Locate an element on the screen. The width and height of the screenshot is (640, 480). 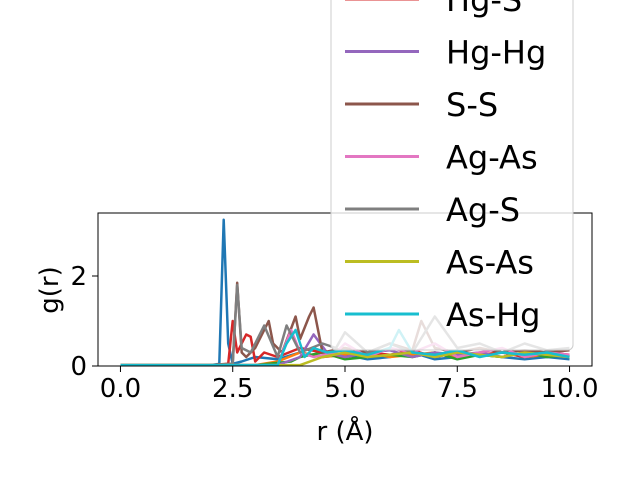
x-tick-label: 7.5 is located at coordinates (457, 389).